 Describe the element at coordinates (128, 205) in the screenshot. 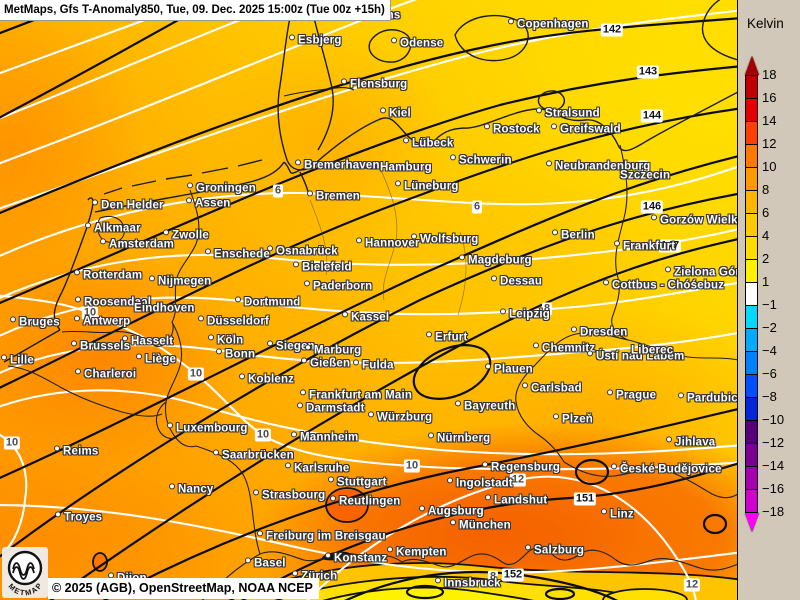

I see `city-label: Den Helder` at that location.